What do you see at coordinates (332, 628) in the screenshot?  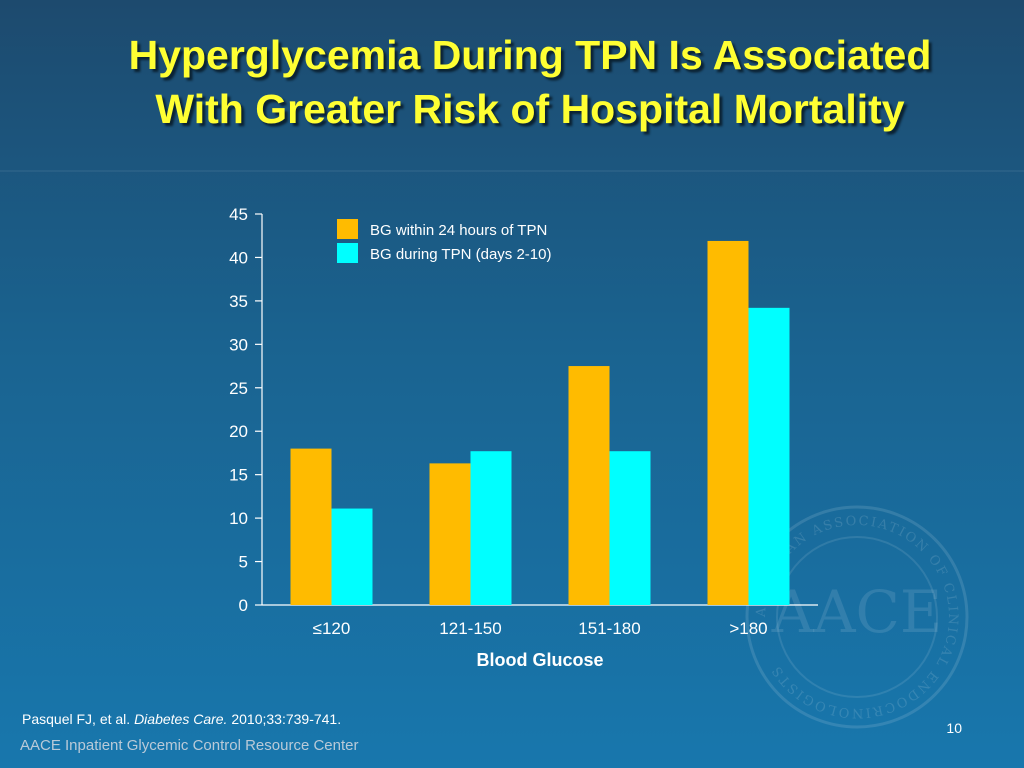 I see `x-tick-label: ≤120` at bounding box center [332, 628].